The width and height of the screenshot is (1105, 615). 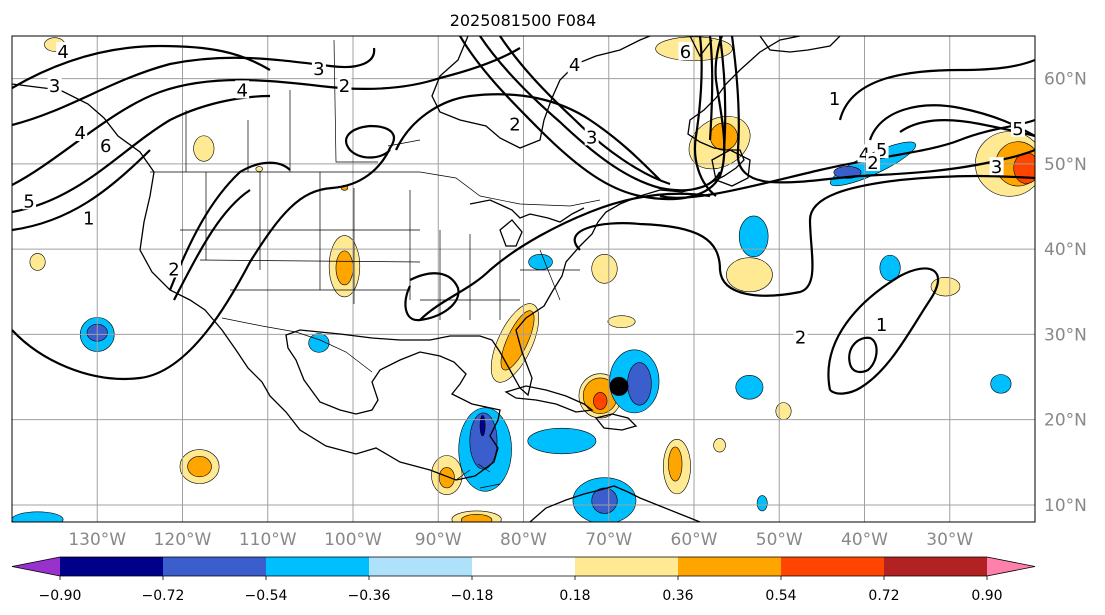 What do you see at coordinates (527, 223) in the screenshot?
I see `great-lakes` at bounding box center [527, 223].